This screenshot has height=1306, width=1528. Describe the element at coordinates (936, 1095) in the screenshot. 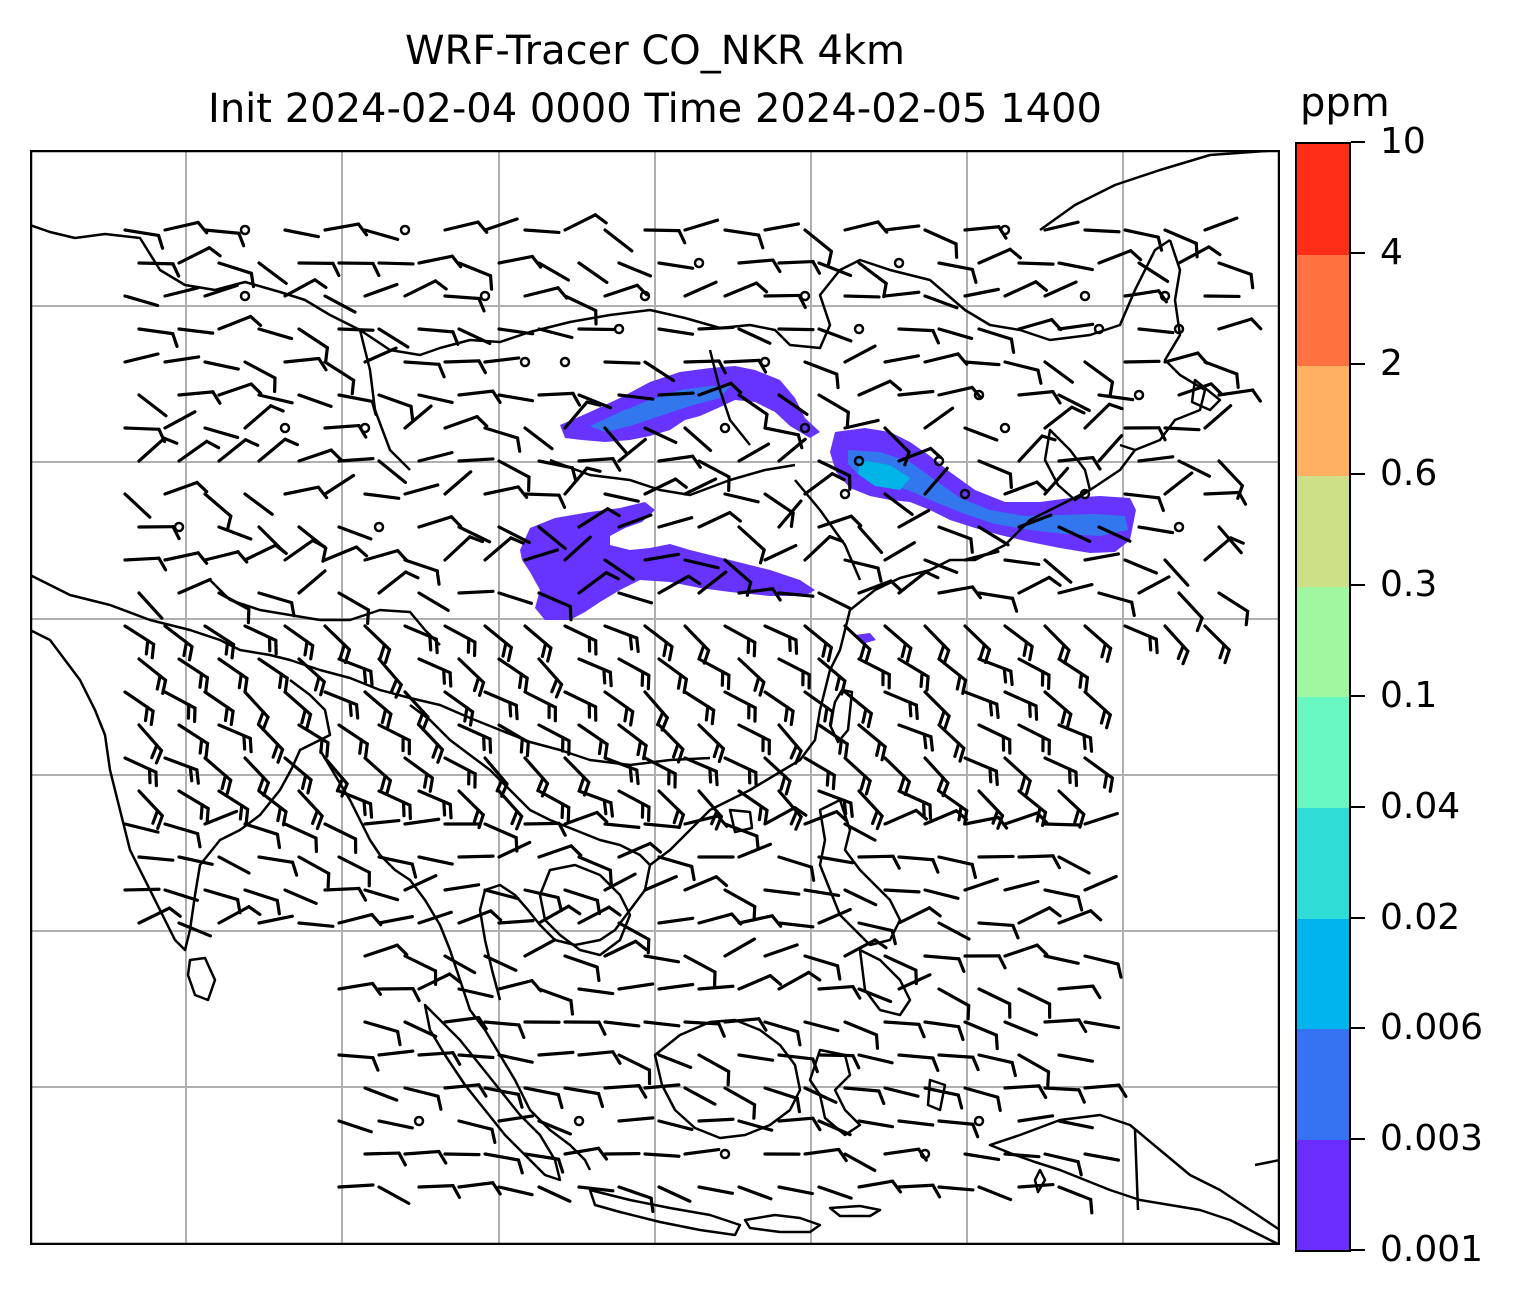

I see `coastline` at that location.